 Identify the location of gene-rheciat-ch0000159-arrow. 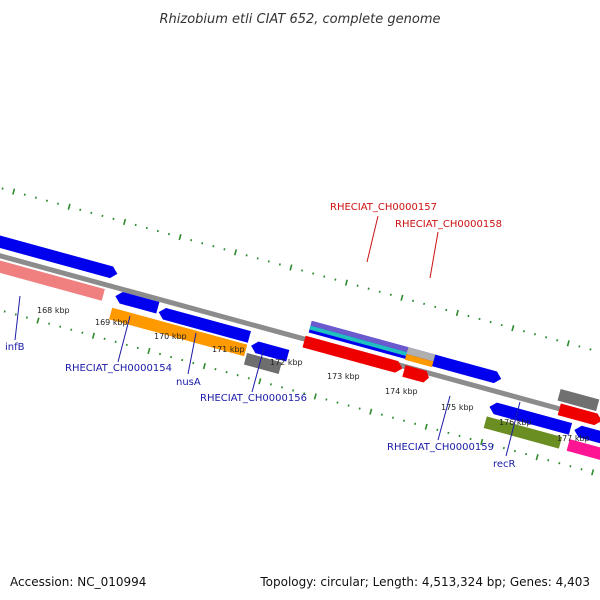
(530, 418).